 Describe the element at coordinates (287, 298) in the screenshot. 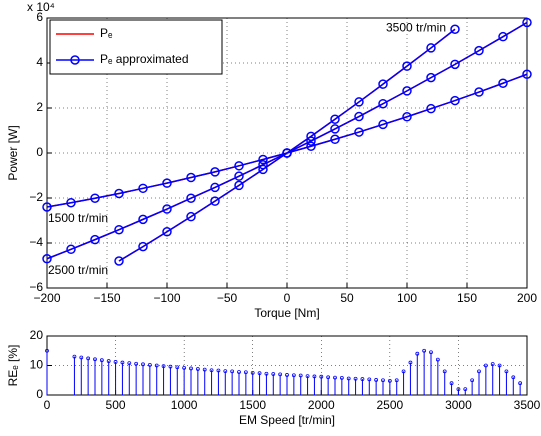

I see `x-tick-label: 0` at that location.